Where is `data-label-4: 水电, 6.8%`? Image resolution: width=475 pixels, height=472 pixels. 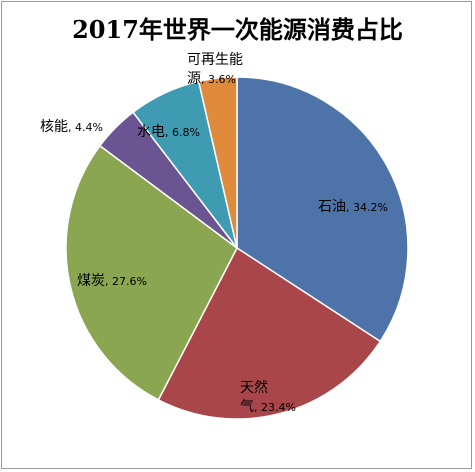
data-label-4: 水电, 6.8% is located at coordinates (168, 132).